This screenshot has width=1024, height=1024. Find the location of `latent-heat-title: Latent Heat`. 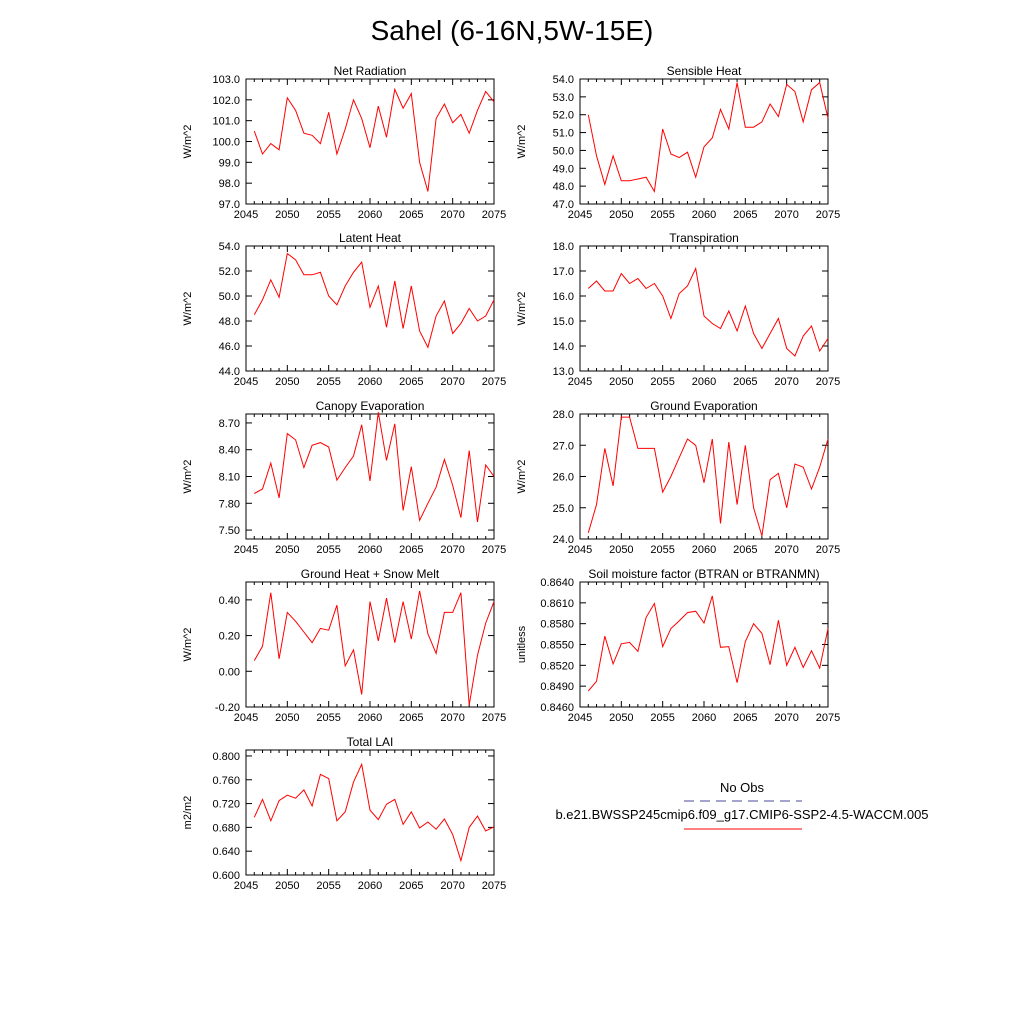

latent-heat-title: Latent Heat is located at coordinates (370, 238).